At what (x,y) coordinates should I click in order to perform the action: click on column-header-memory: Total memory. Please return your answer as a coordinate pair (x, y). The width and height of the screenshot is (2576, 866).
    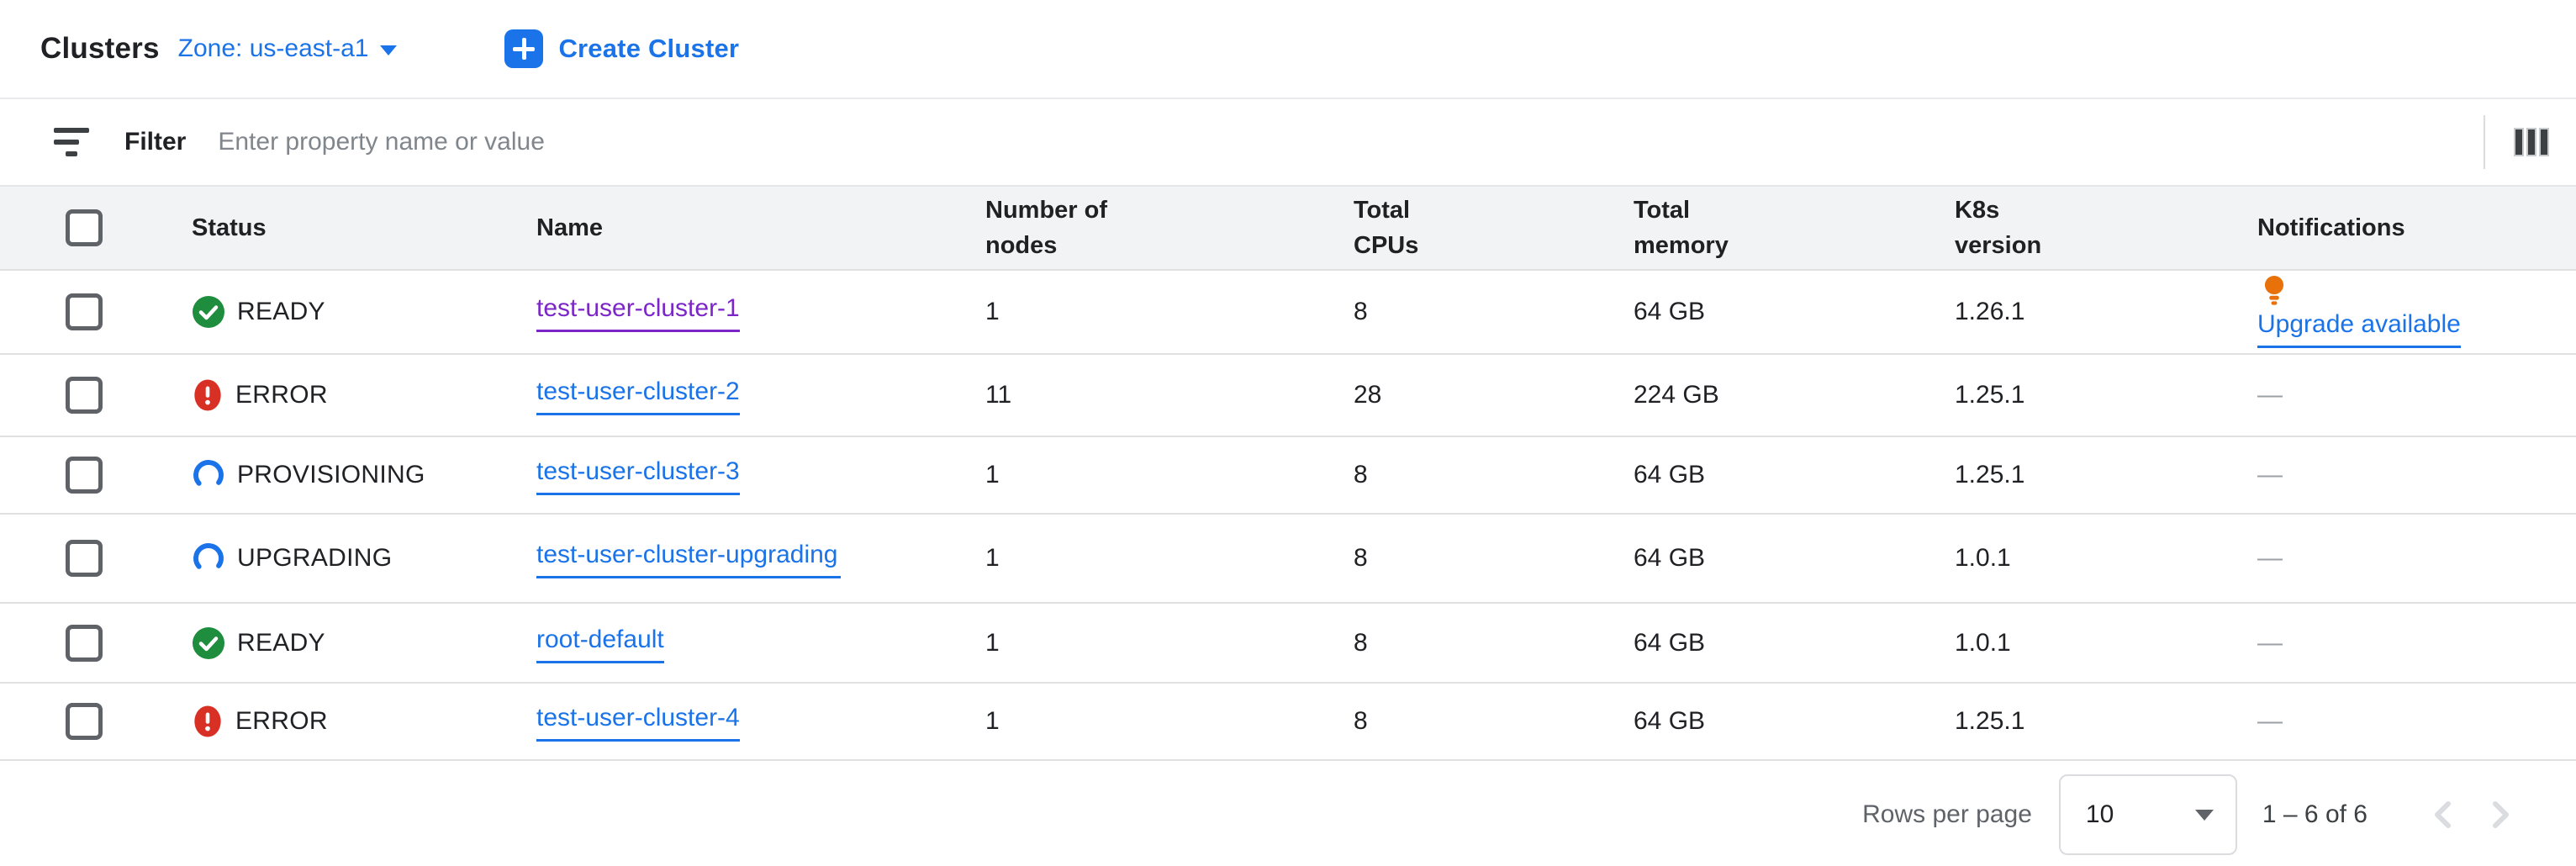
    Looking at the image, I should click on (1682, 228).